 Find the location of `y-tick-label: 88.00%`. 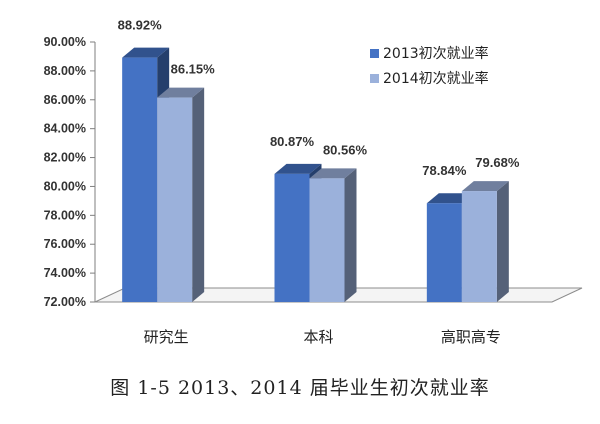

y-tick-label: 88.00% is located at coordinates (65, 71).